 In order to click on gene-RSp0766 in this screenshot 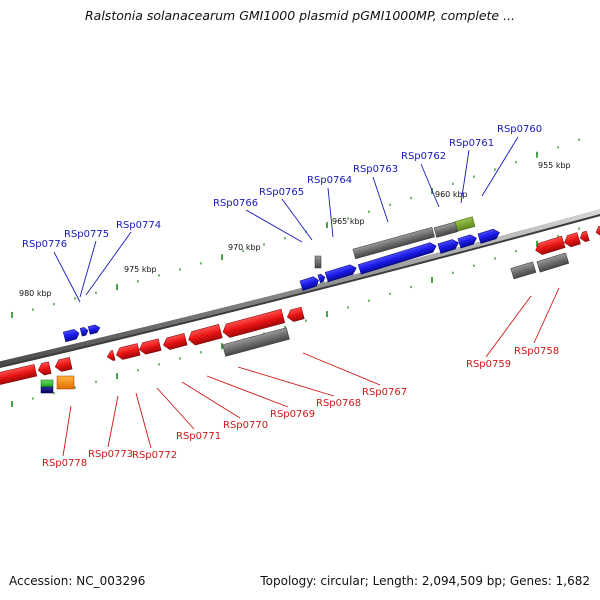, I will do `click(309, 283)`.